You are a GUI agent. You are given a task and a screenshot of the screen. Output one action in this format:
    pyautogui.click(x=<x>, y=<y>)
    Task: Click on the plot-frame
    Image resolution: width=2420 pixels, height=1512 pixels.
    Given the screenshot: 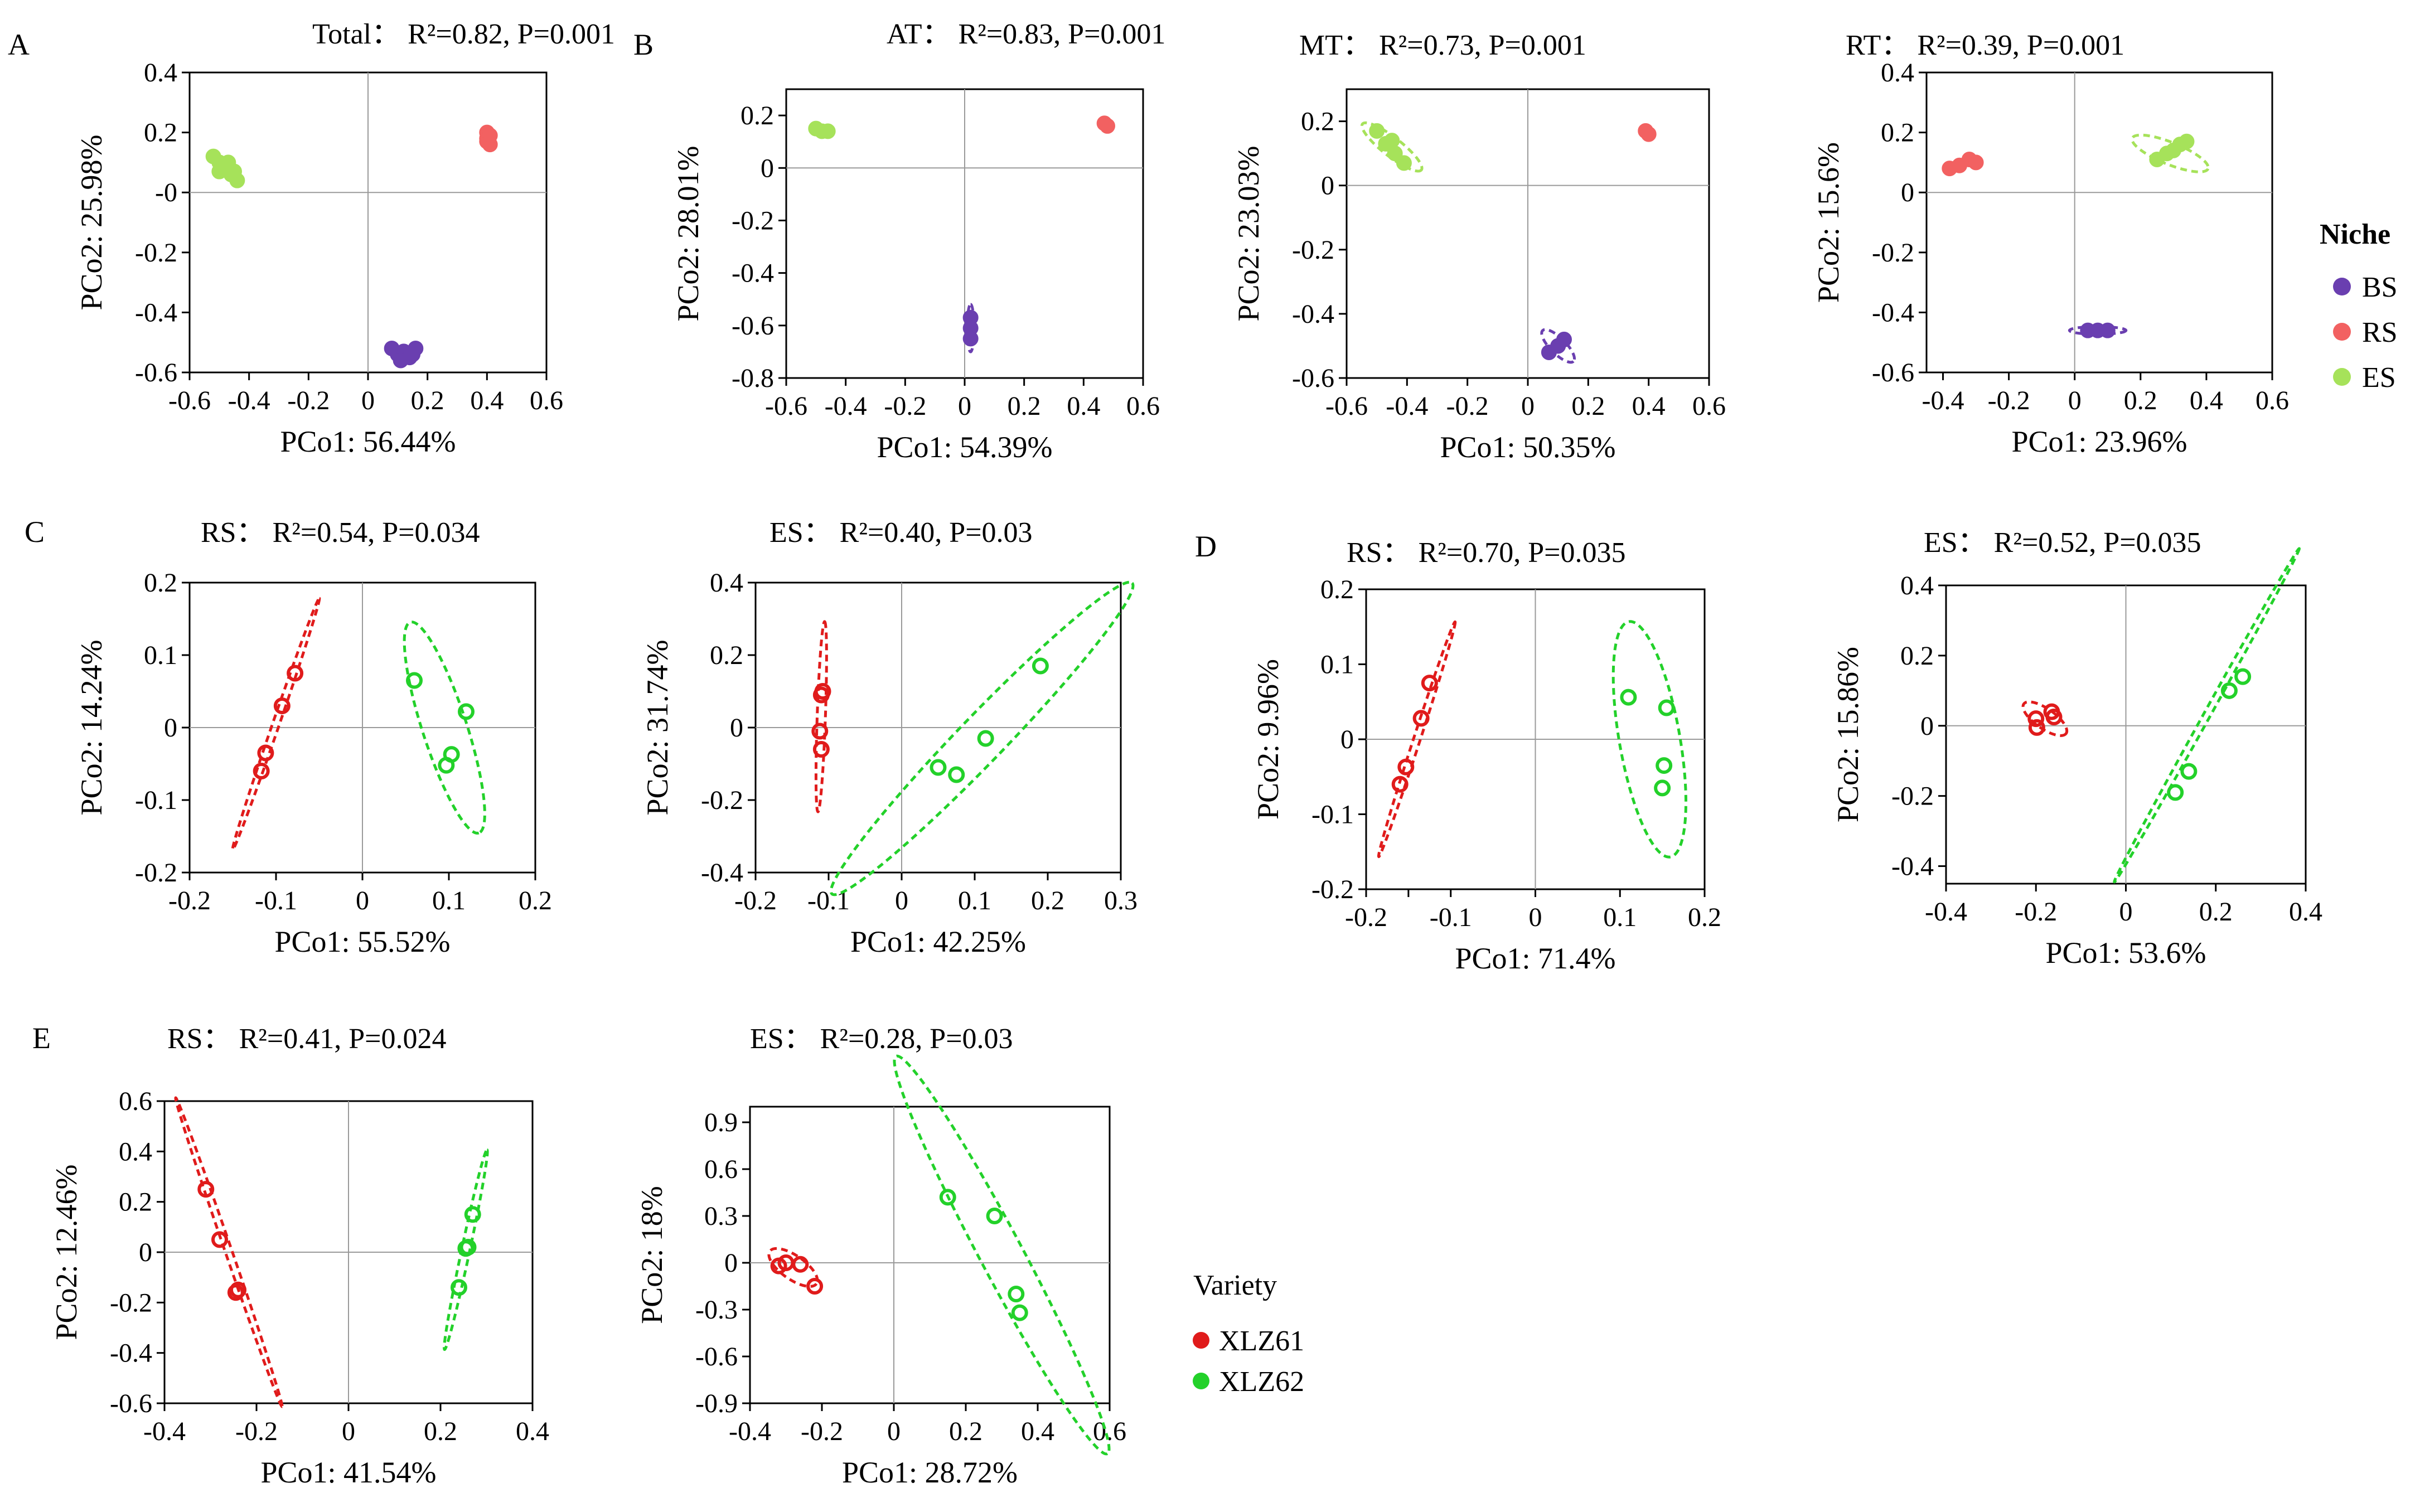 What is the action you would take?
    pyautogui.click(x=2099, y=222)
    